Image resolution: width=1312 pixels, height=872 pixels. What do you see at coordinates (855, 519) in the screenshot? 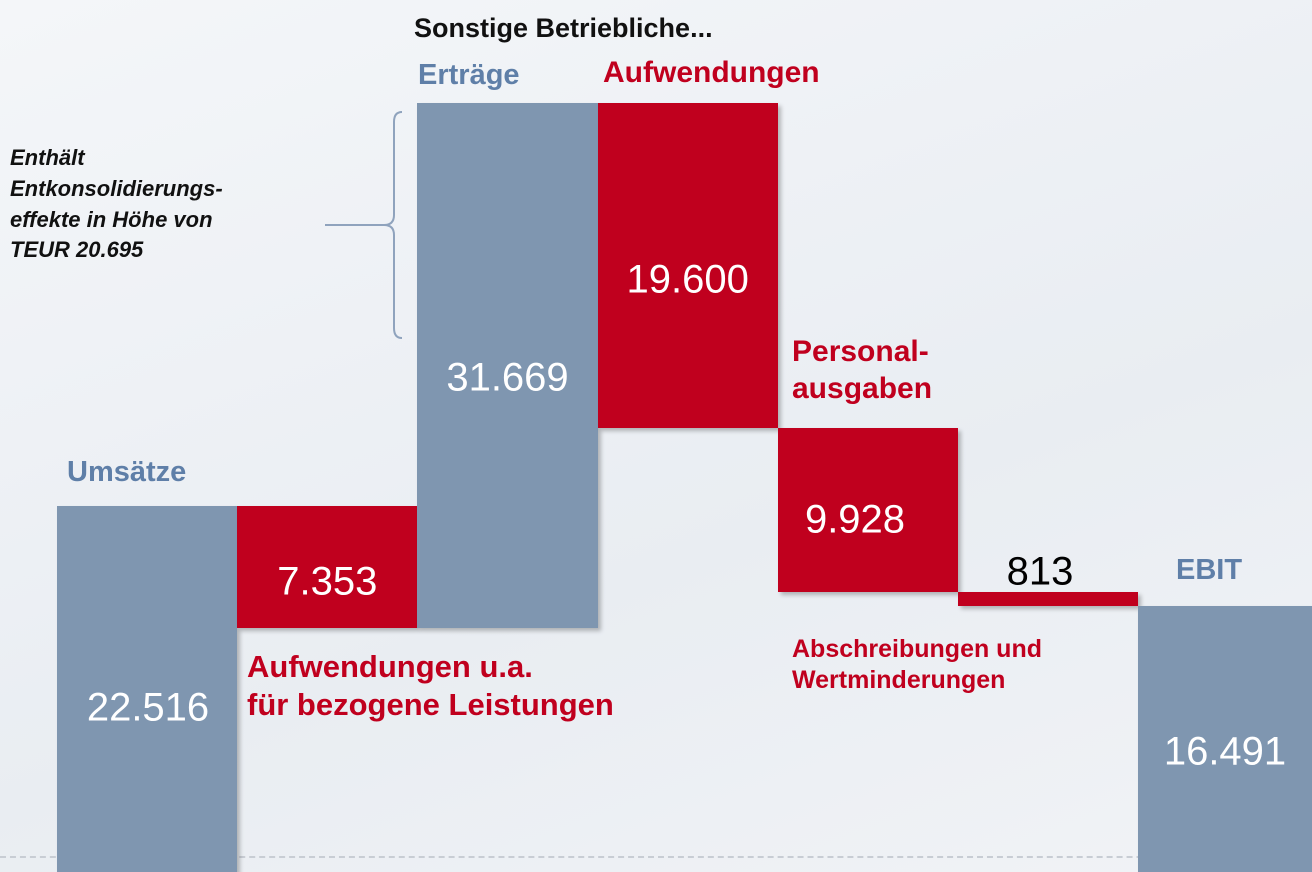
I see `value-label: 9.928` at bounding box center [855, 519].